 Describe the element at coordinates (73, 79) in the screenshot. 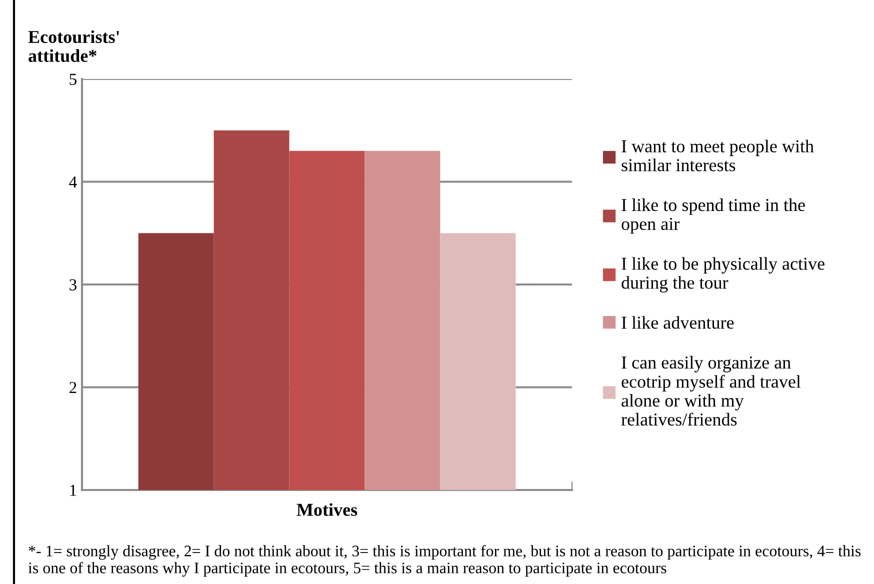

I see `y-tick-label: 5` at that location.